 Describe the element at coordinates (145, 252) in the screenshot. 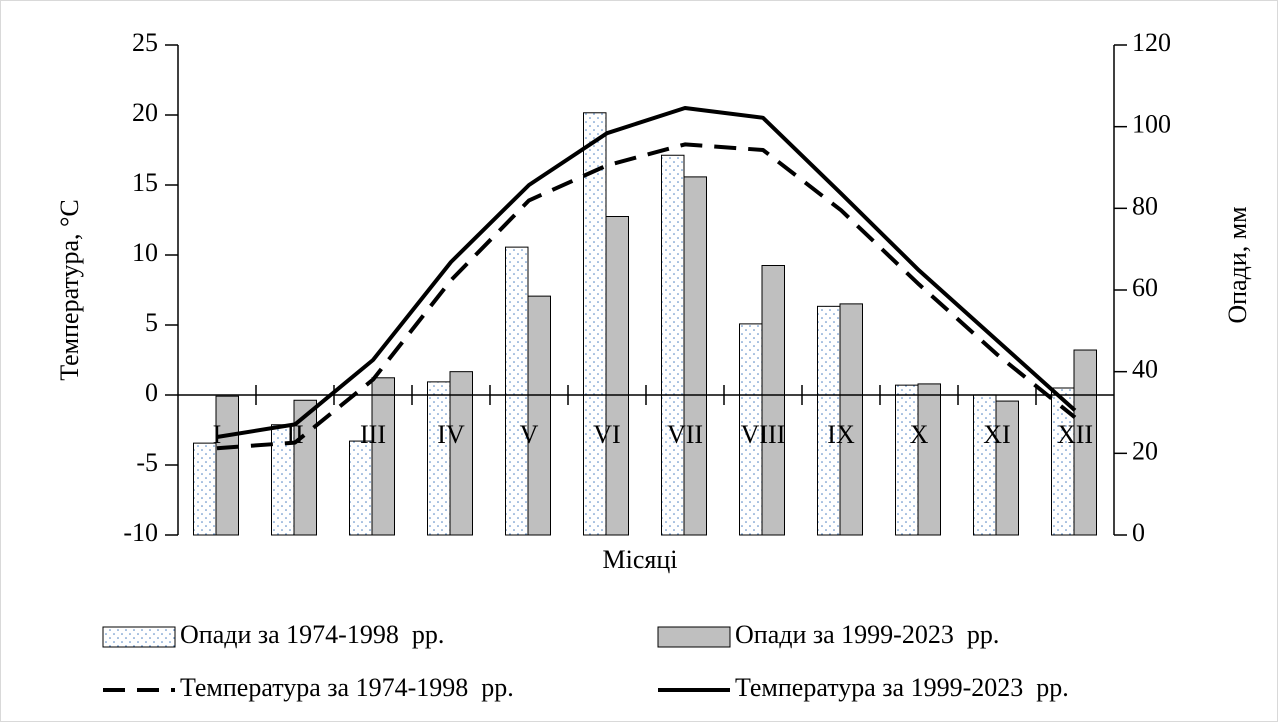

I see `y-tick-label: 10` at that location.